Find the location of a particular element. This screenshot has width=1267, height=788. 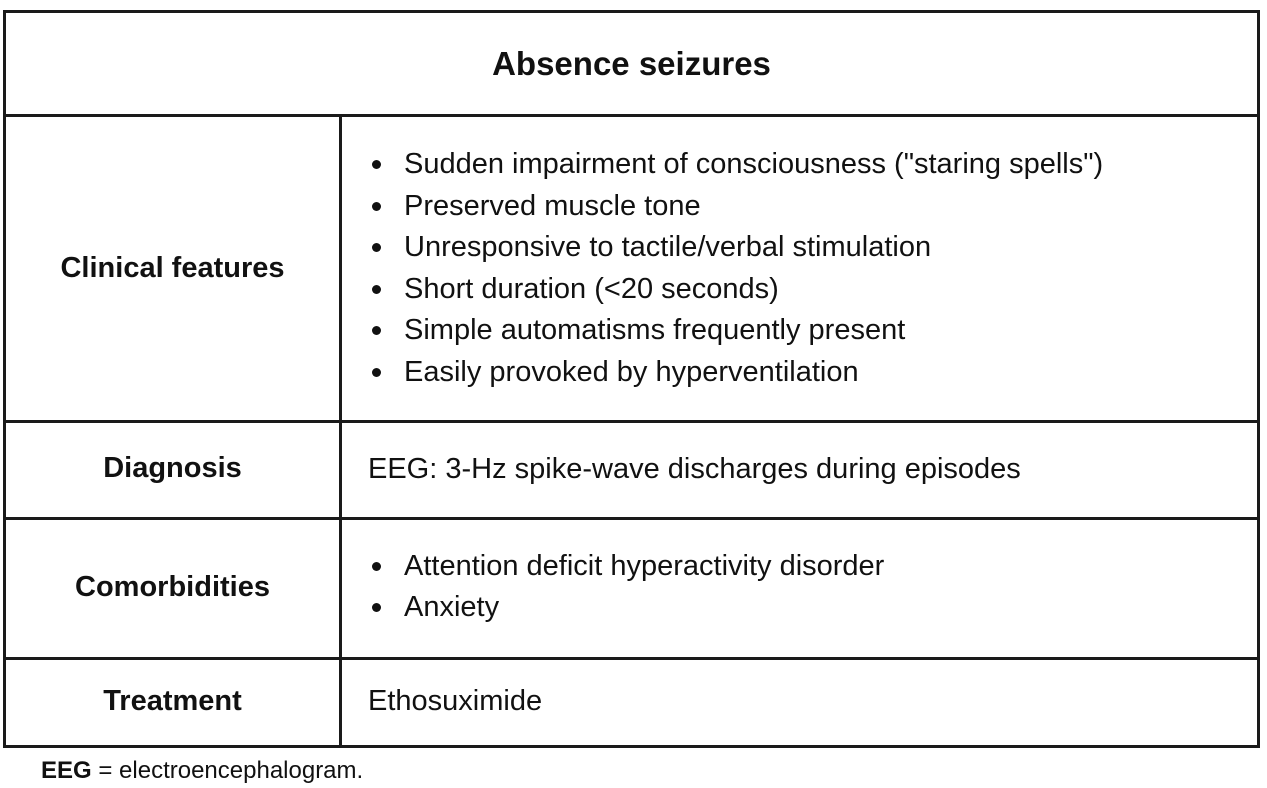

list-item: Preserved muscle tone is located at coordinates (812, 207).